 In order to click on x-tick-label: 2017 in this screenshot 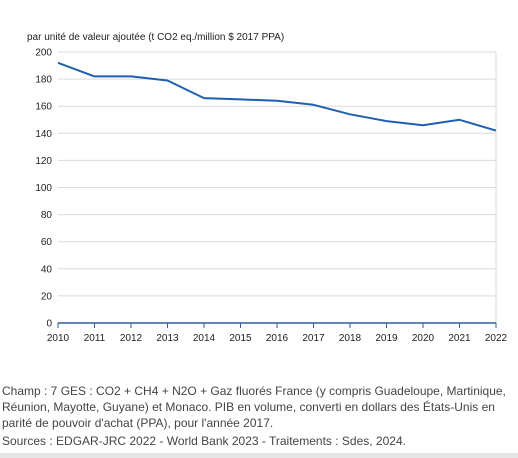, I will do `click(313, 338)`.